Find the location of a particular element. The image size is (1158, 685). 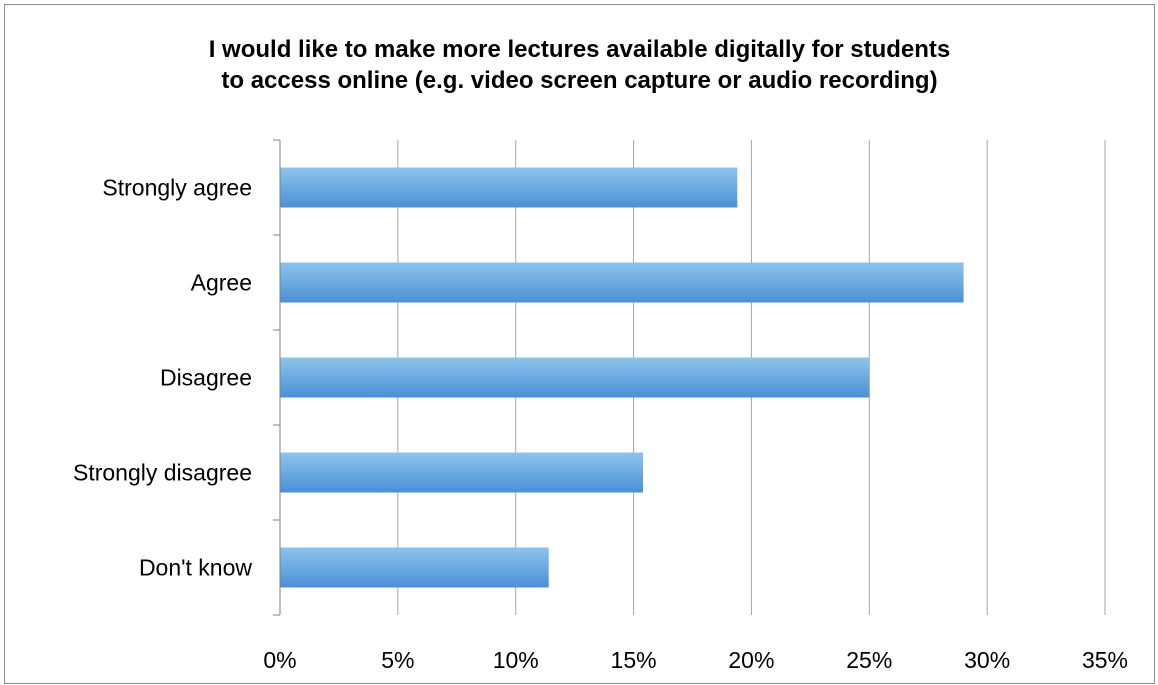

x-tick-label: 15% is located at coordinates (634, 660).